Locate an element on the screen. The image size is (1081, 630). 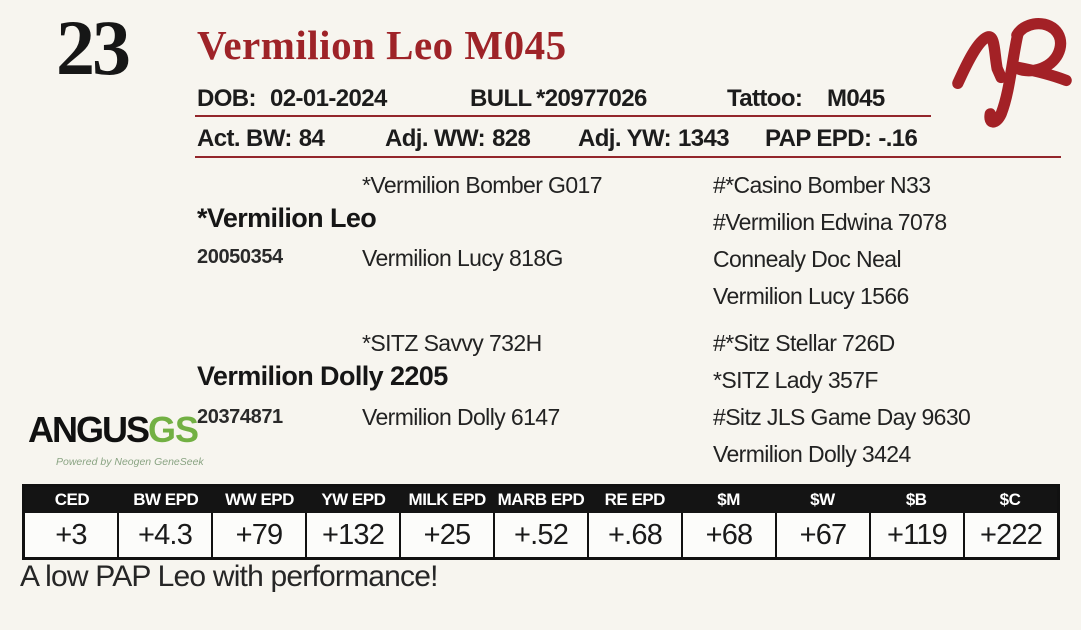
dam-registration: 20374871 is located at coordinates (240, 417).